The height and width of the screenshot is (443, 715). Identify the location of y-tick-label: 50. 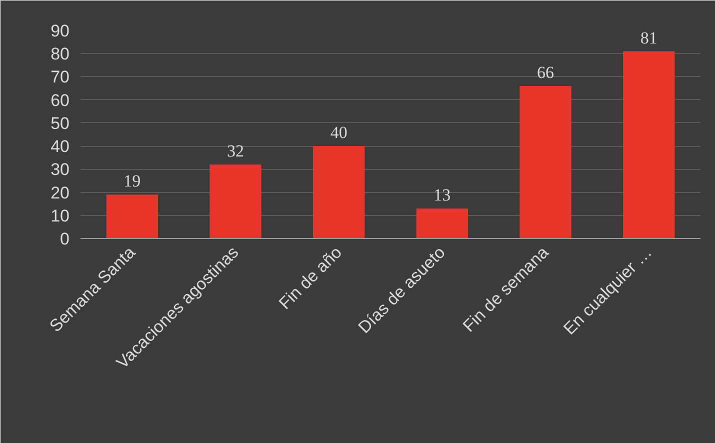
(60, 123).